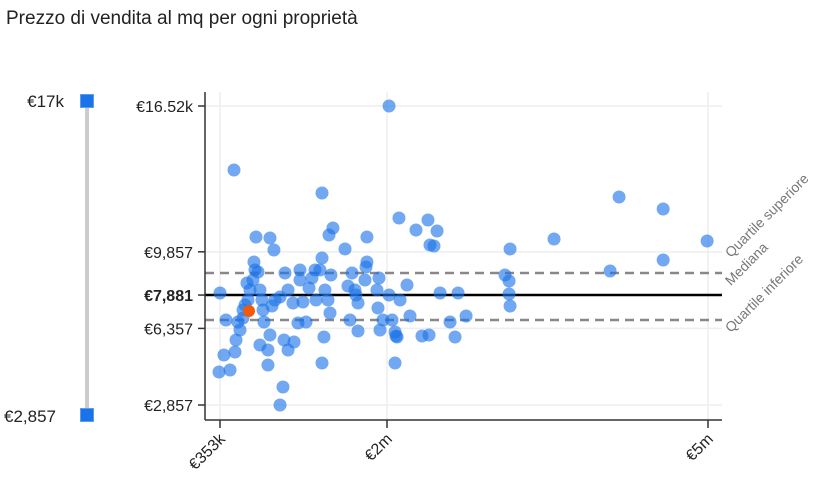 The height and width of the screenshot is (495, 834). I want to click on highlighted-point, so click(248, 311).